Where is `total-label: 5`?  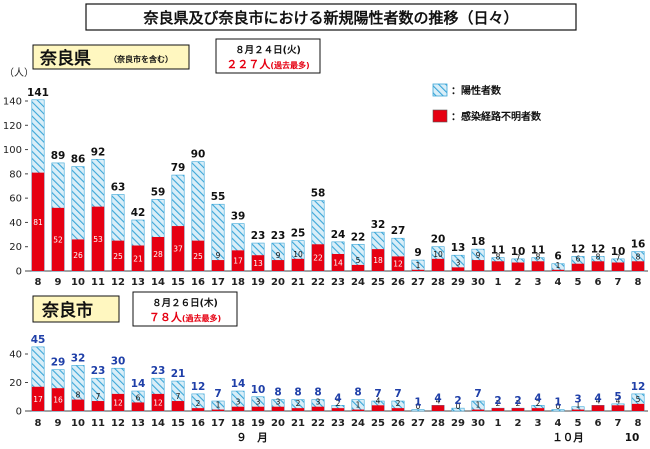
total-label: 5 is located at coordinates (617, 397).